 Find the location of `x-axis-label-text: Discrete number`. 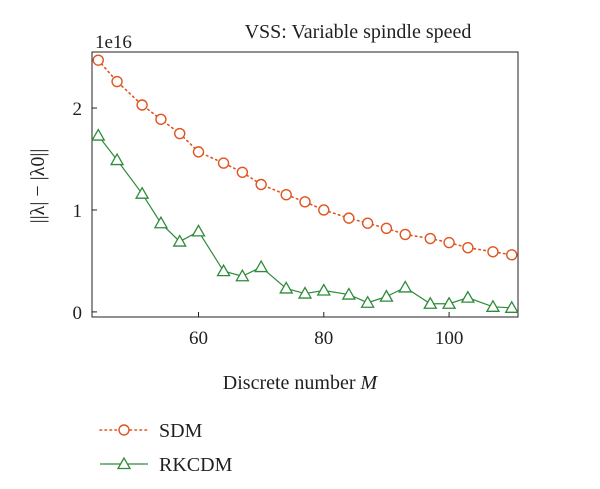

x-axis-label-text: Discrete number is located at coordinates (289, 383).